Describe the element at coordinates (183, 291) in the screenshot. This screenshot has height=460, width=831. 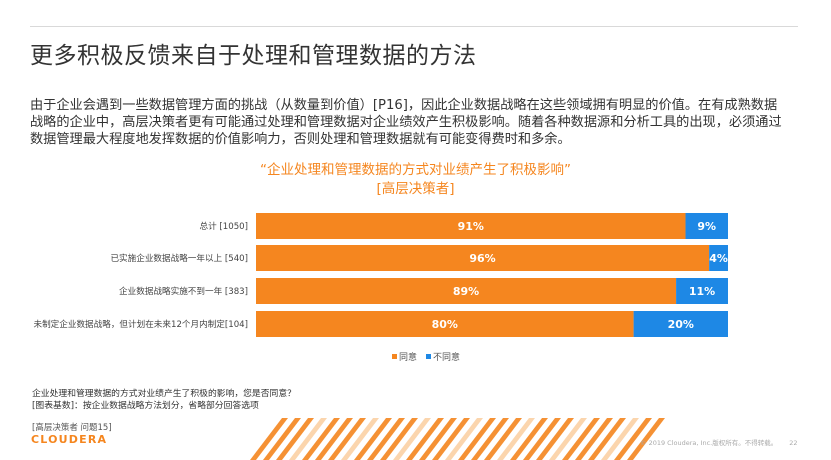
I see `category-label: 企业数据战略实施不到一年 [383]` at that location.